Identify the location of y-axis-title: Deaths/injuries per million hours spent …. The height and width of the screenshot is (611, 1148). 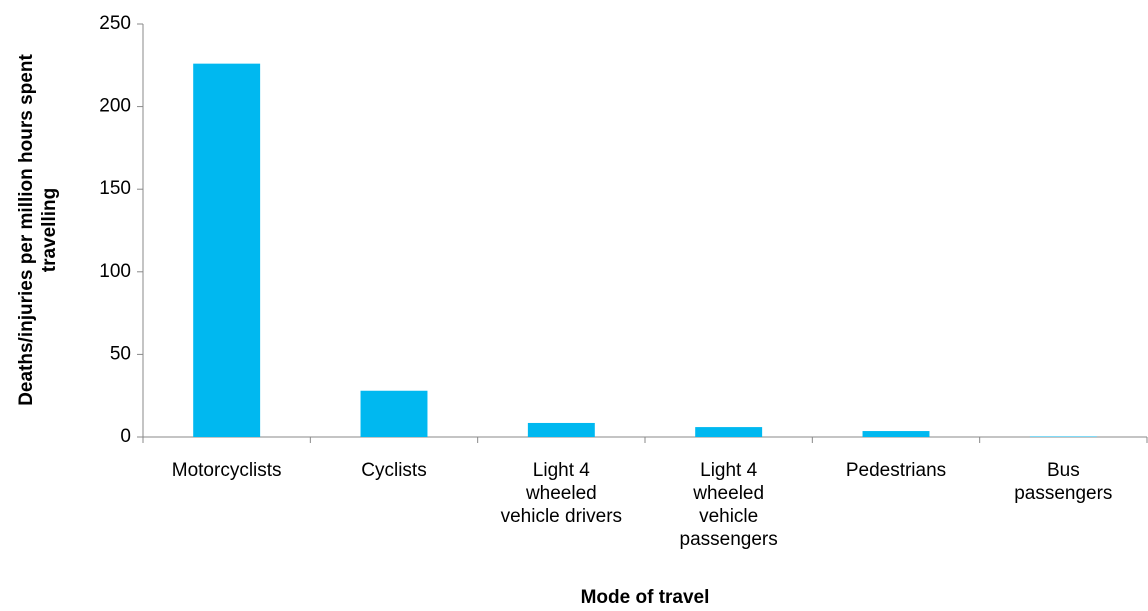
(38, 230).